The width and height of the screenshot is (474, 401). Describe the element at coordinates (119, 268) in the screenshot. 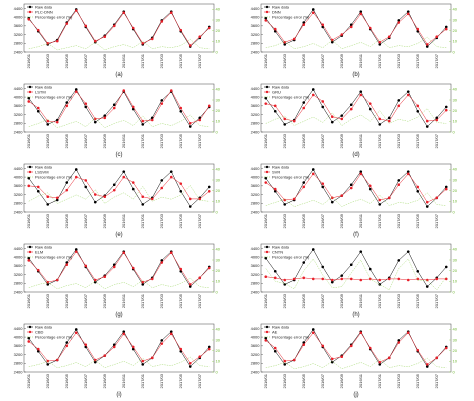

I see `plot-frame` at that location.